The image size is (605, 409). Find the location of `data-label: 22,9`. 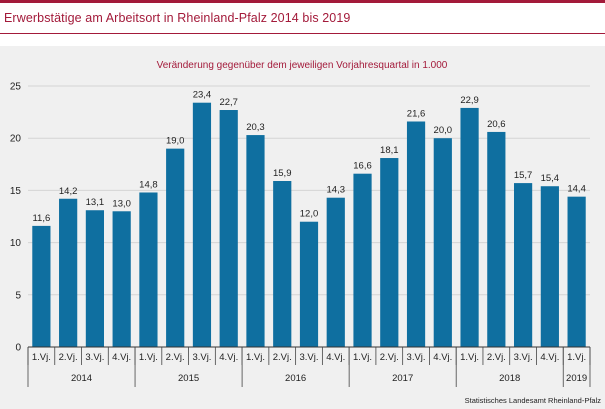

data-label: 22,9 is located at coordinates (469, 100).